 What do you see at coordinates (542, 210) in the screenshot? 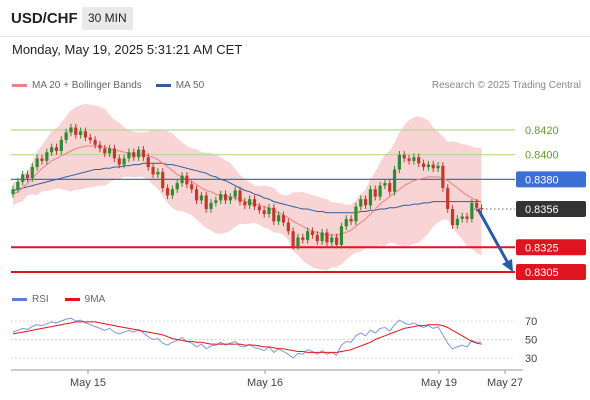
I see `level-label-0.8356: 0.8356` at bounding box center [542, 210].